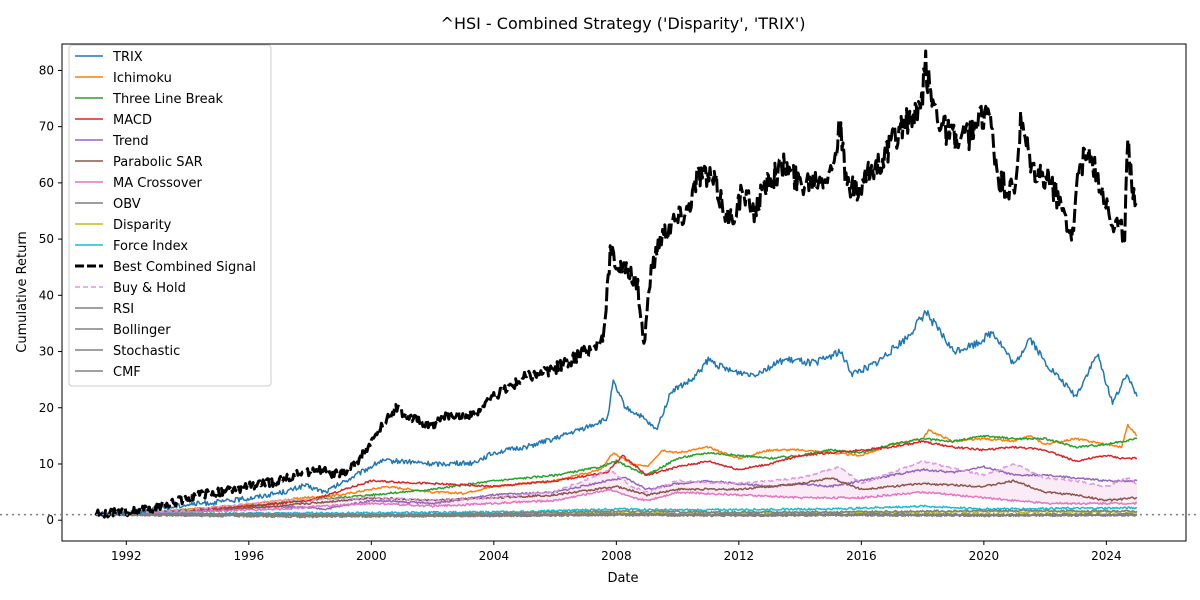 The height and width of the screenshot is (600, 1200). What do you see at coordinates (149, 288) in the screenshot?
I see `legend-label-buy-hold: Buy & Hold` at bounding box center [149, 288].